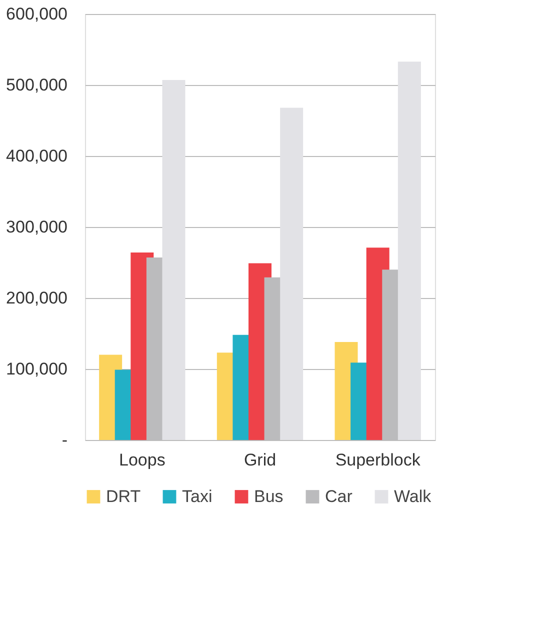  Describe the element at coordinates (37, 298) in the screenshot. I see `y-tick-label: 200,000` at that location.